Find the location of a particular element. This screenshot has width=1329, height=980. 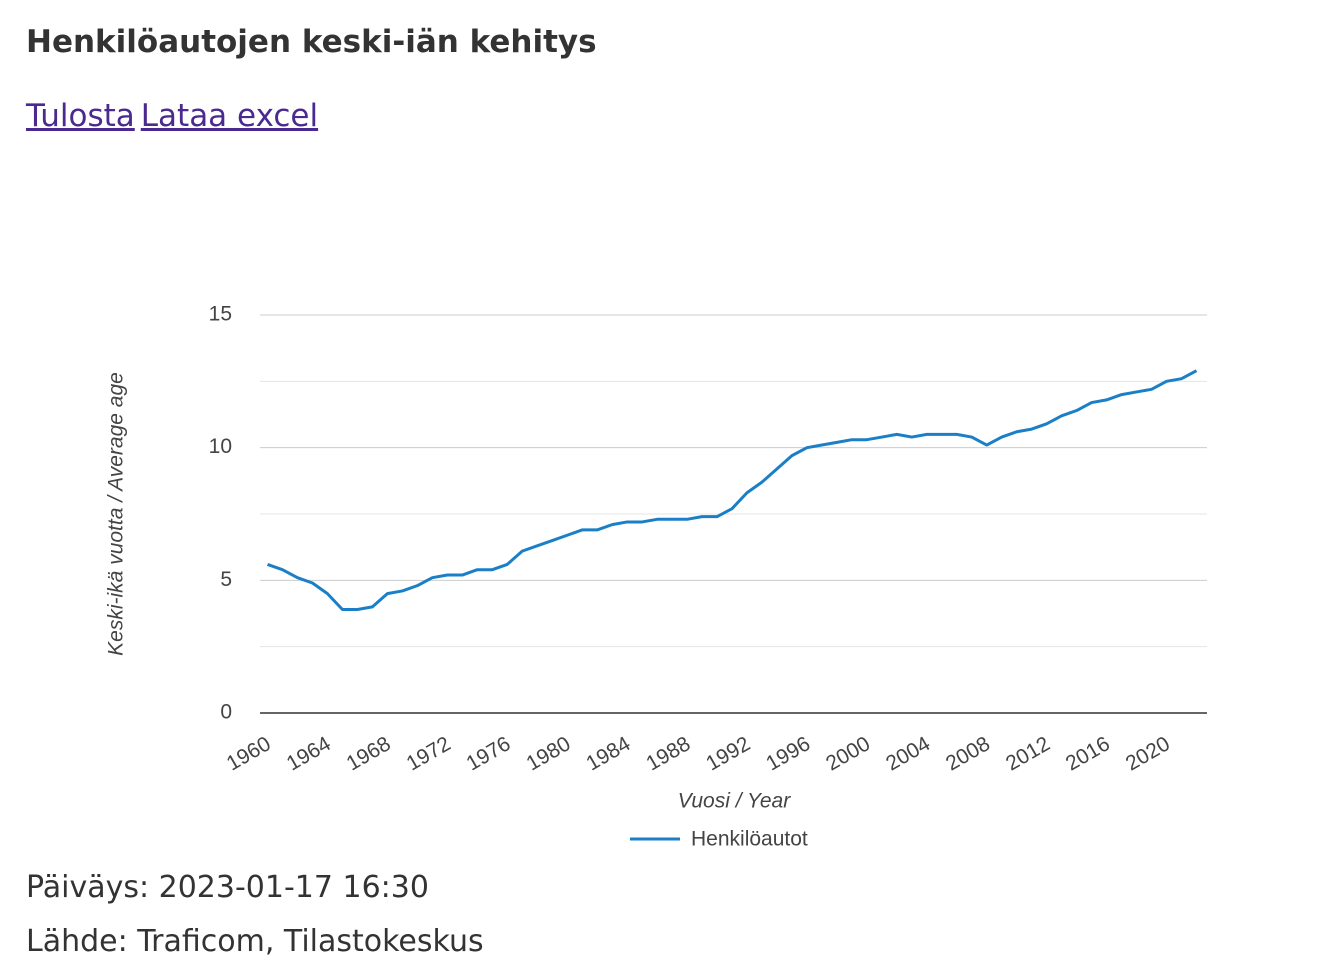

y-tick-label: 10 is located at coordinates (220, 446).